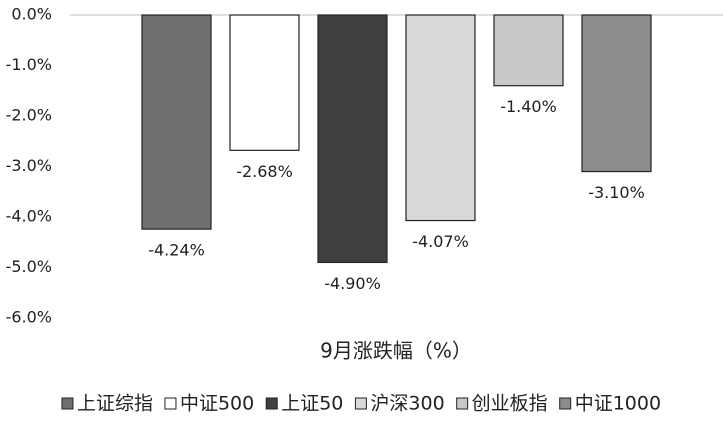 The height and width of the screenshot is (421, 723). Describe the element at coordinates (510, 404) in the screenshot. I see `legend-label: 创业板指` at that location.